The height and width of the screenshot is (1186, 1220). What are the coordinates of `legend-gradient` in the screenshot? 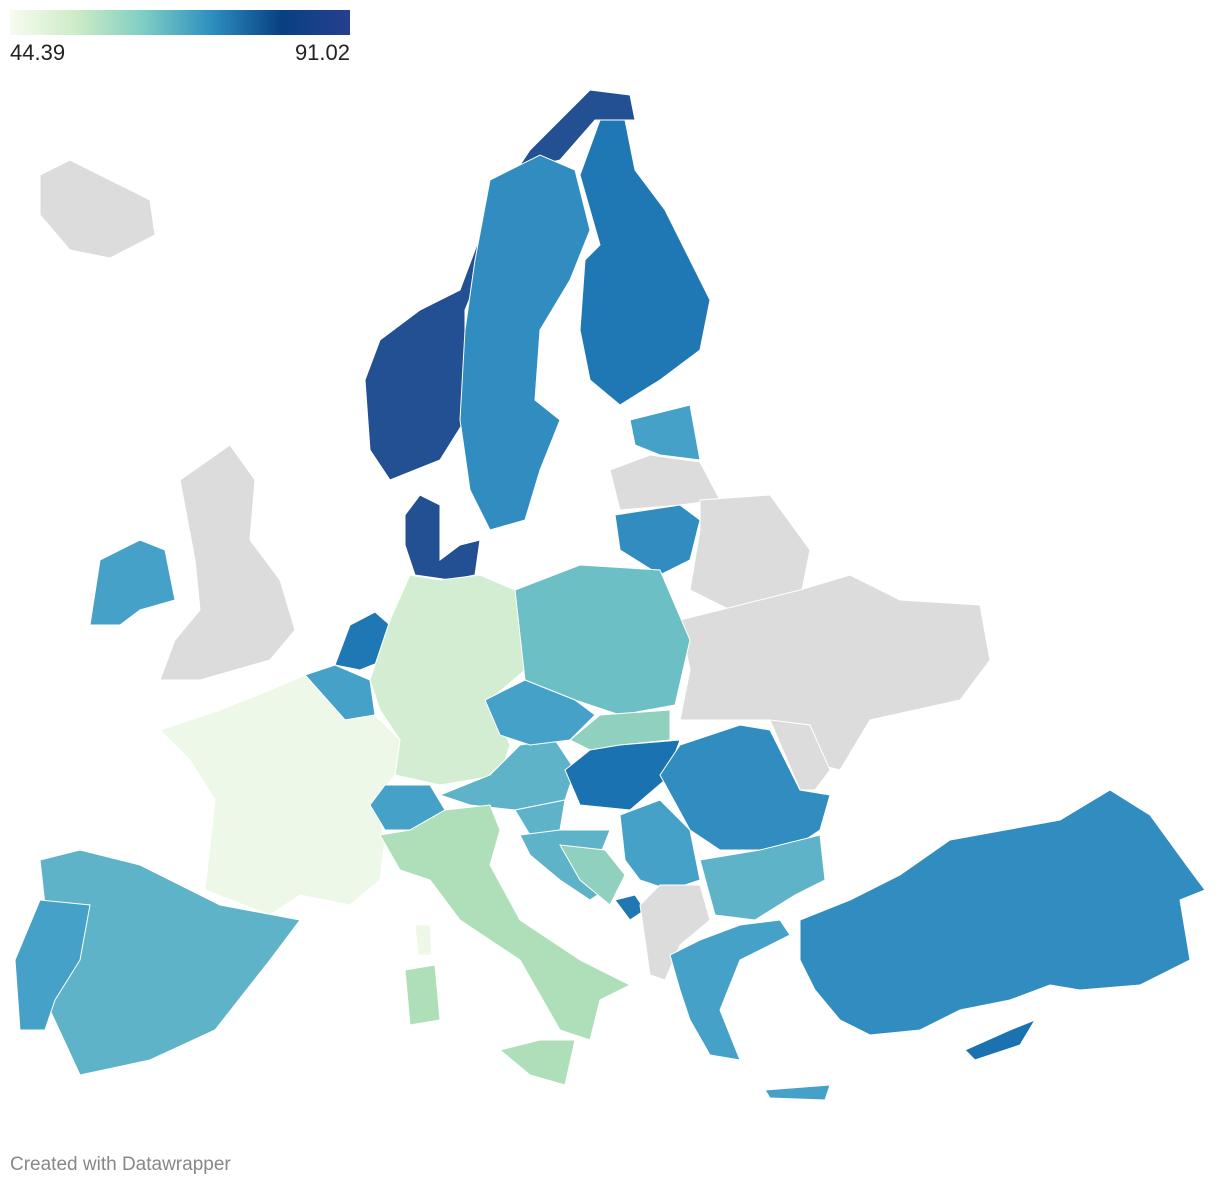 It's located at (180, 22).